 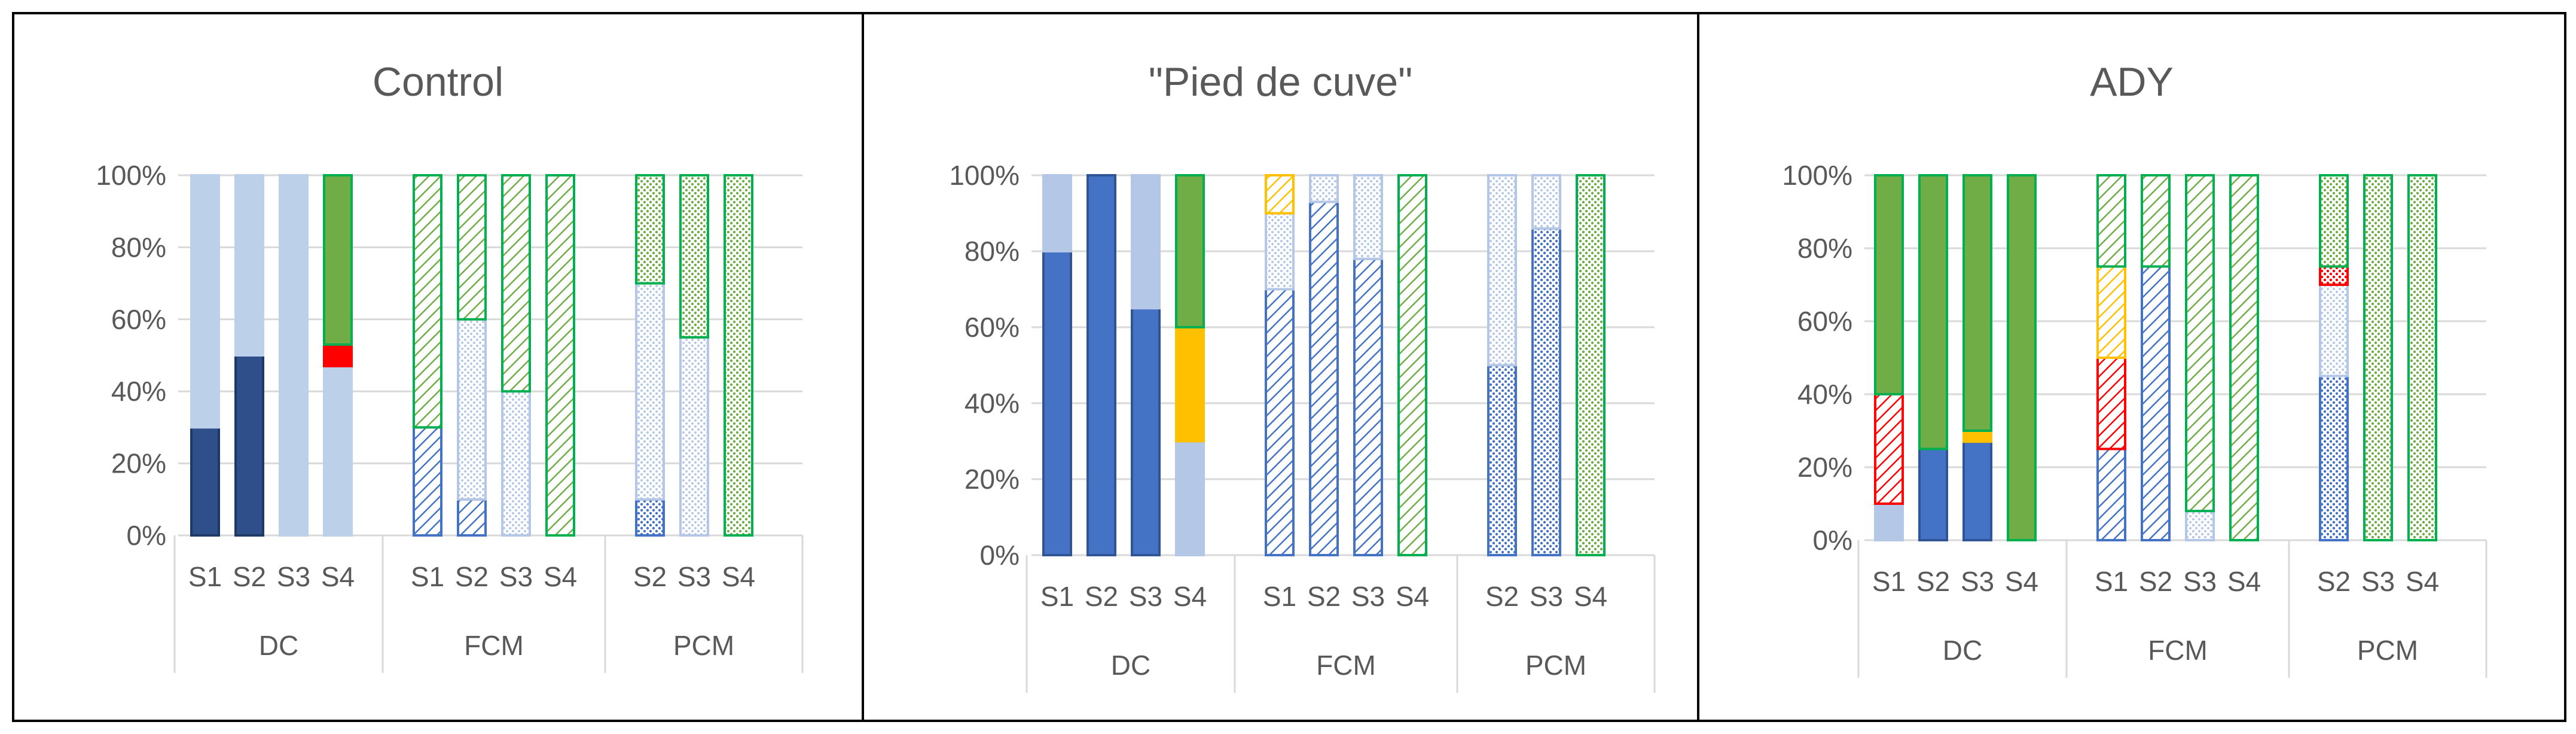 What do you see at coordinates (438, 82) in the screenshot?
I see `chart-title: Control` at bounding box center [438, 82].